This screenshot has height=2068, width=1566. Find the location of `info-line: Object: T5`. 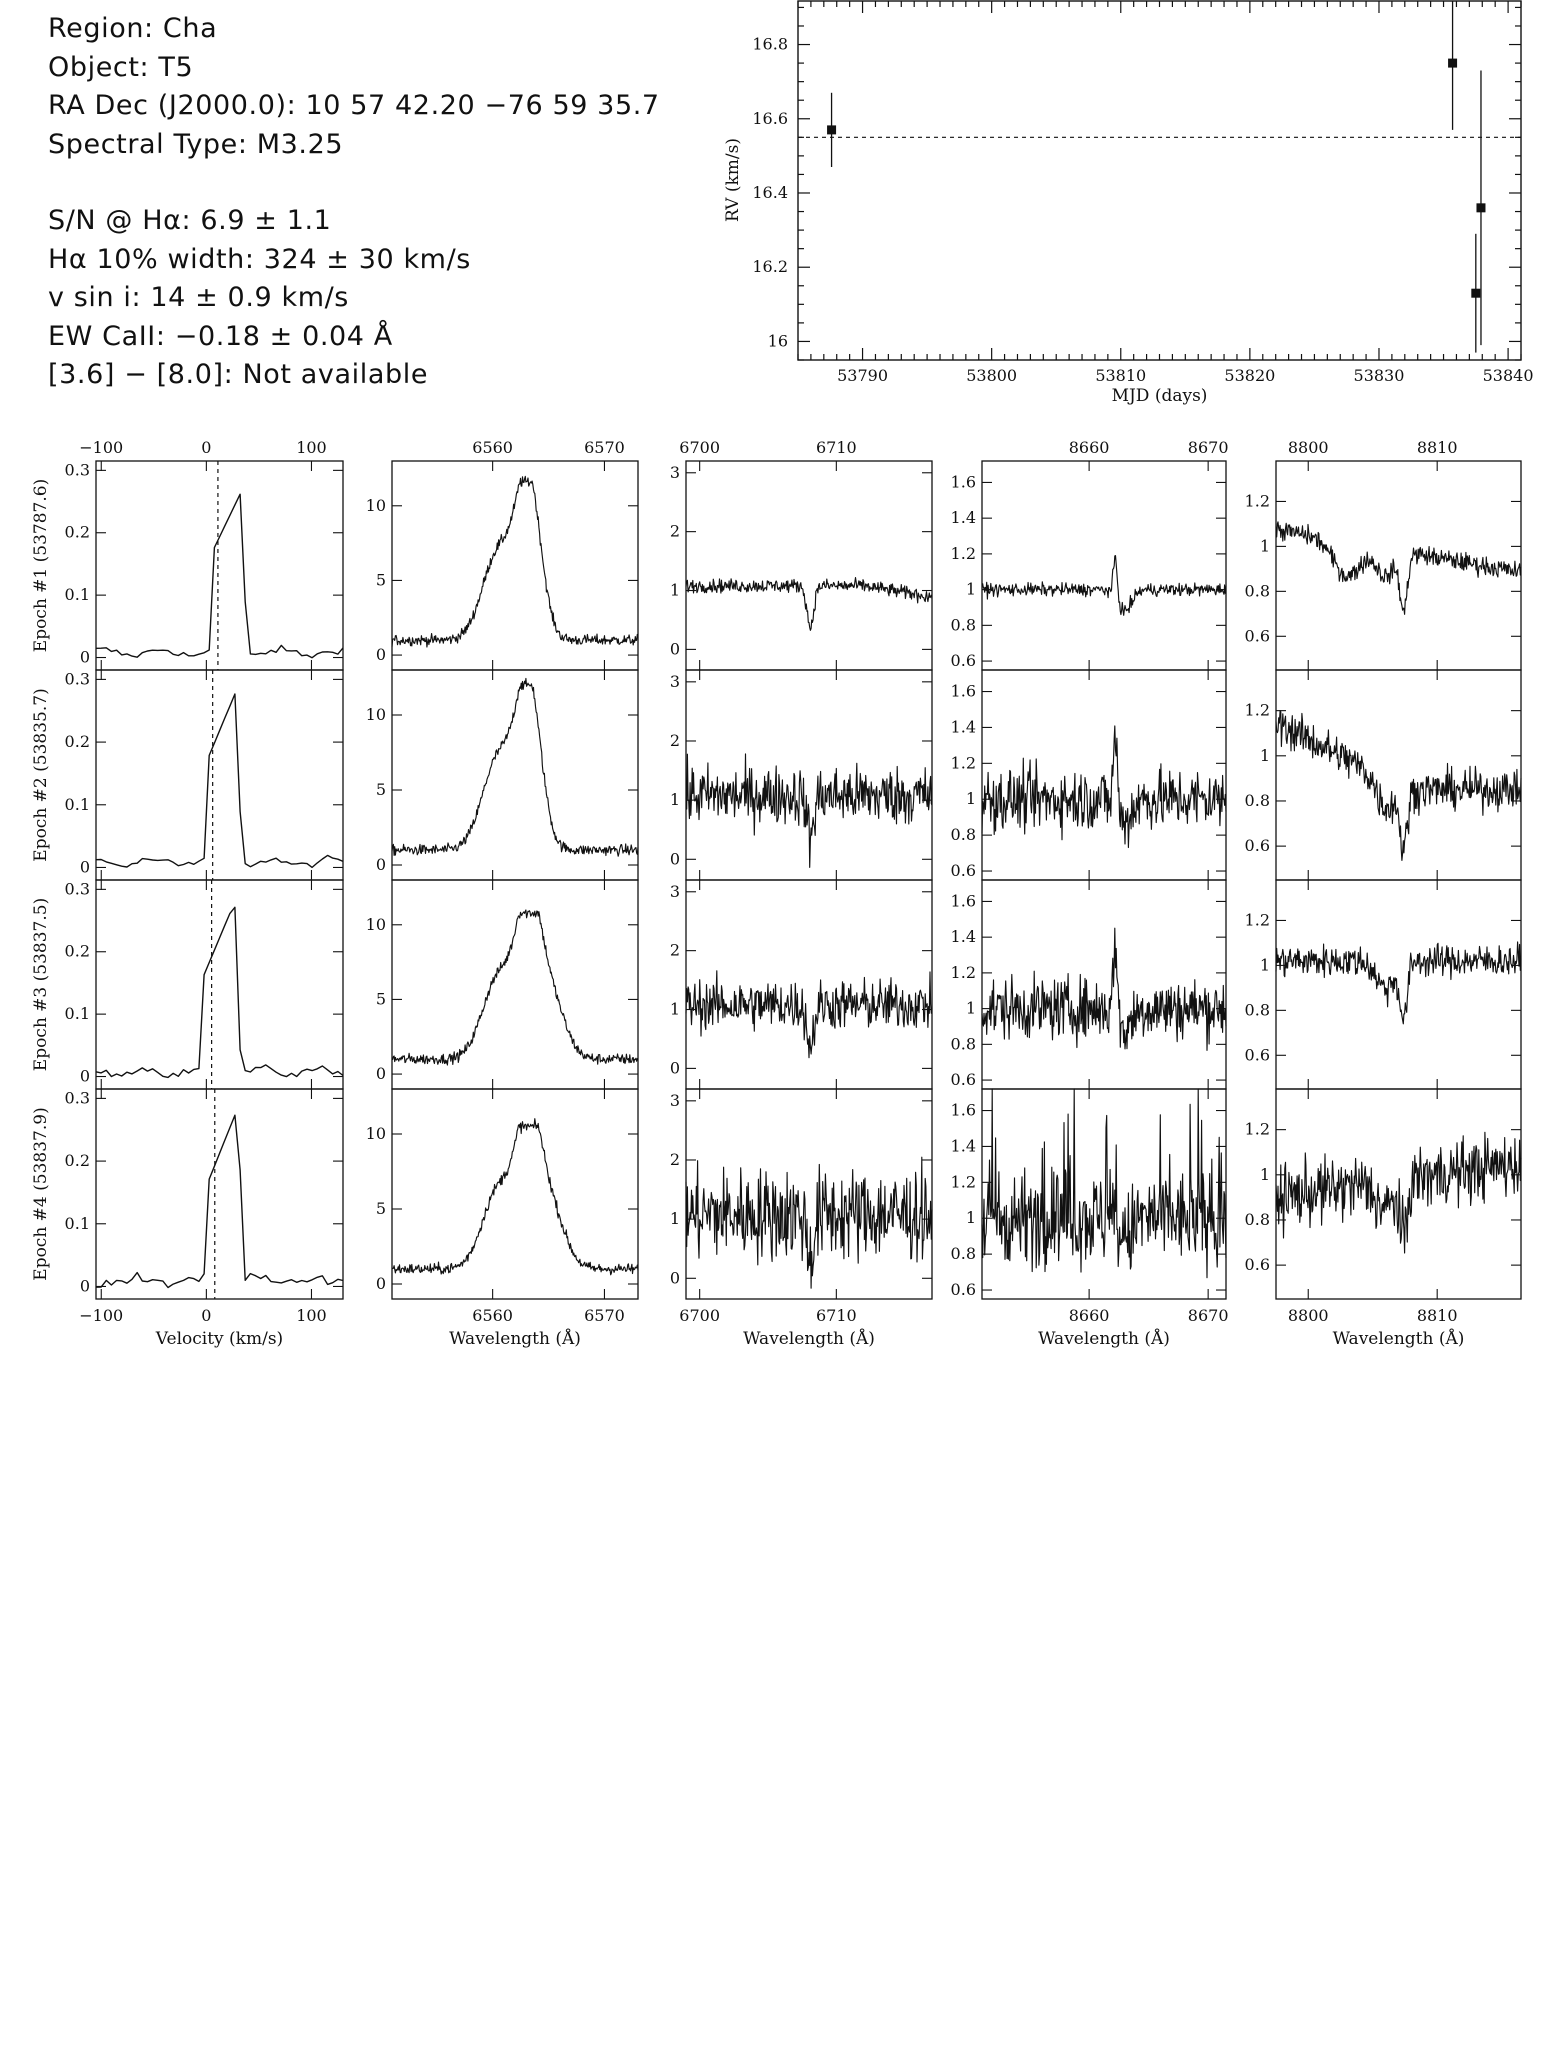

info-line: Object: T5 is located at coordinates (121, 67).